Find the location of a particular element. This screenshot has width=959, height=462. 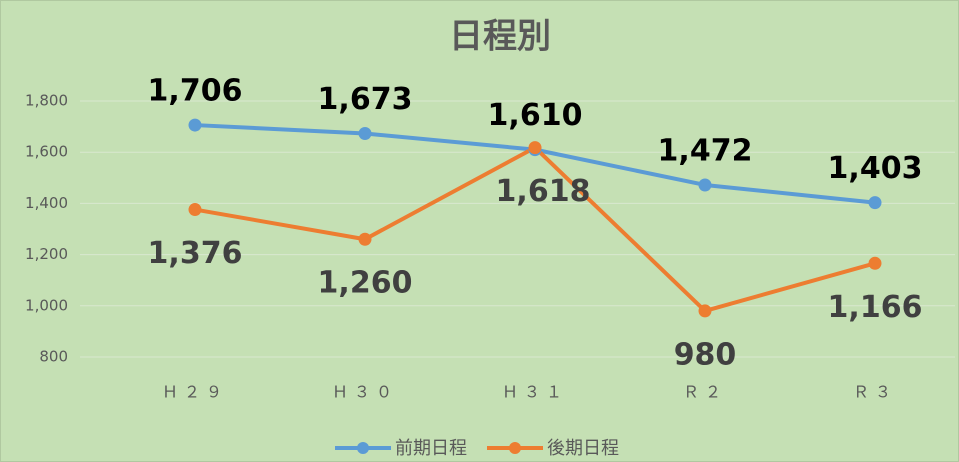

x-tick-label: Ｈ３０ is located at coordinates (365, 392).